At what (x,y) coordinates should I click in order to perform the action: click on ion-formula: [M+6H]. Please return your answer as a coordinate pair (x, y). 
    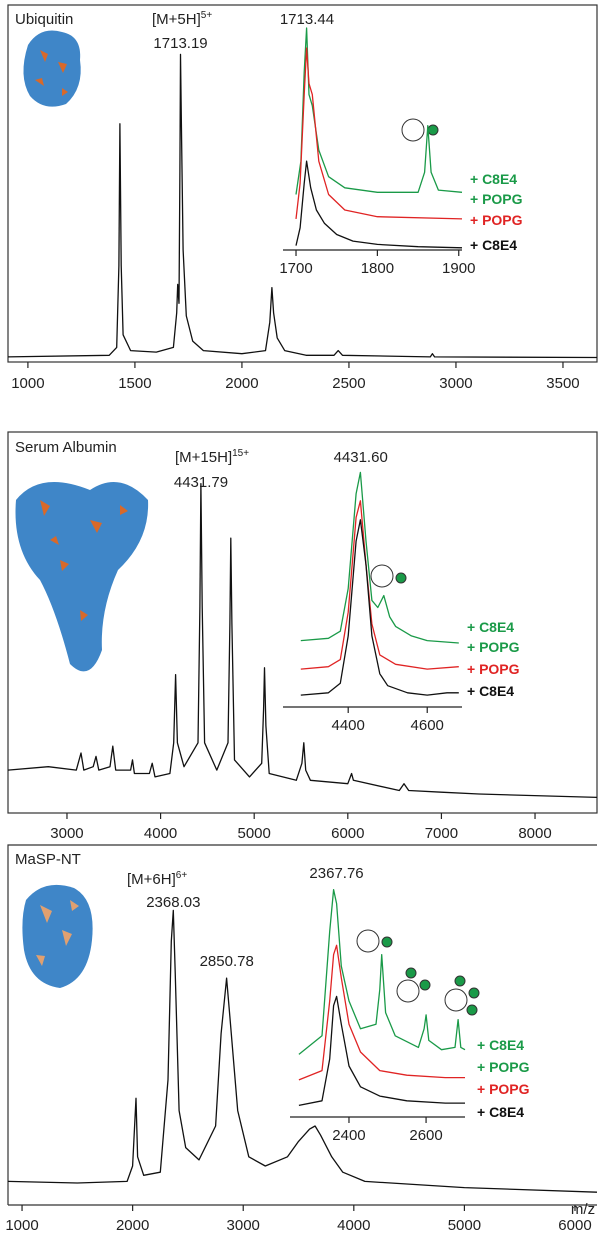
    Looking at the image, I should click on (151, 879).